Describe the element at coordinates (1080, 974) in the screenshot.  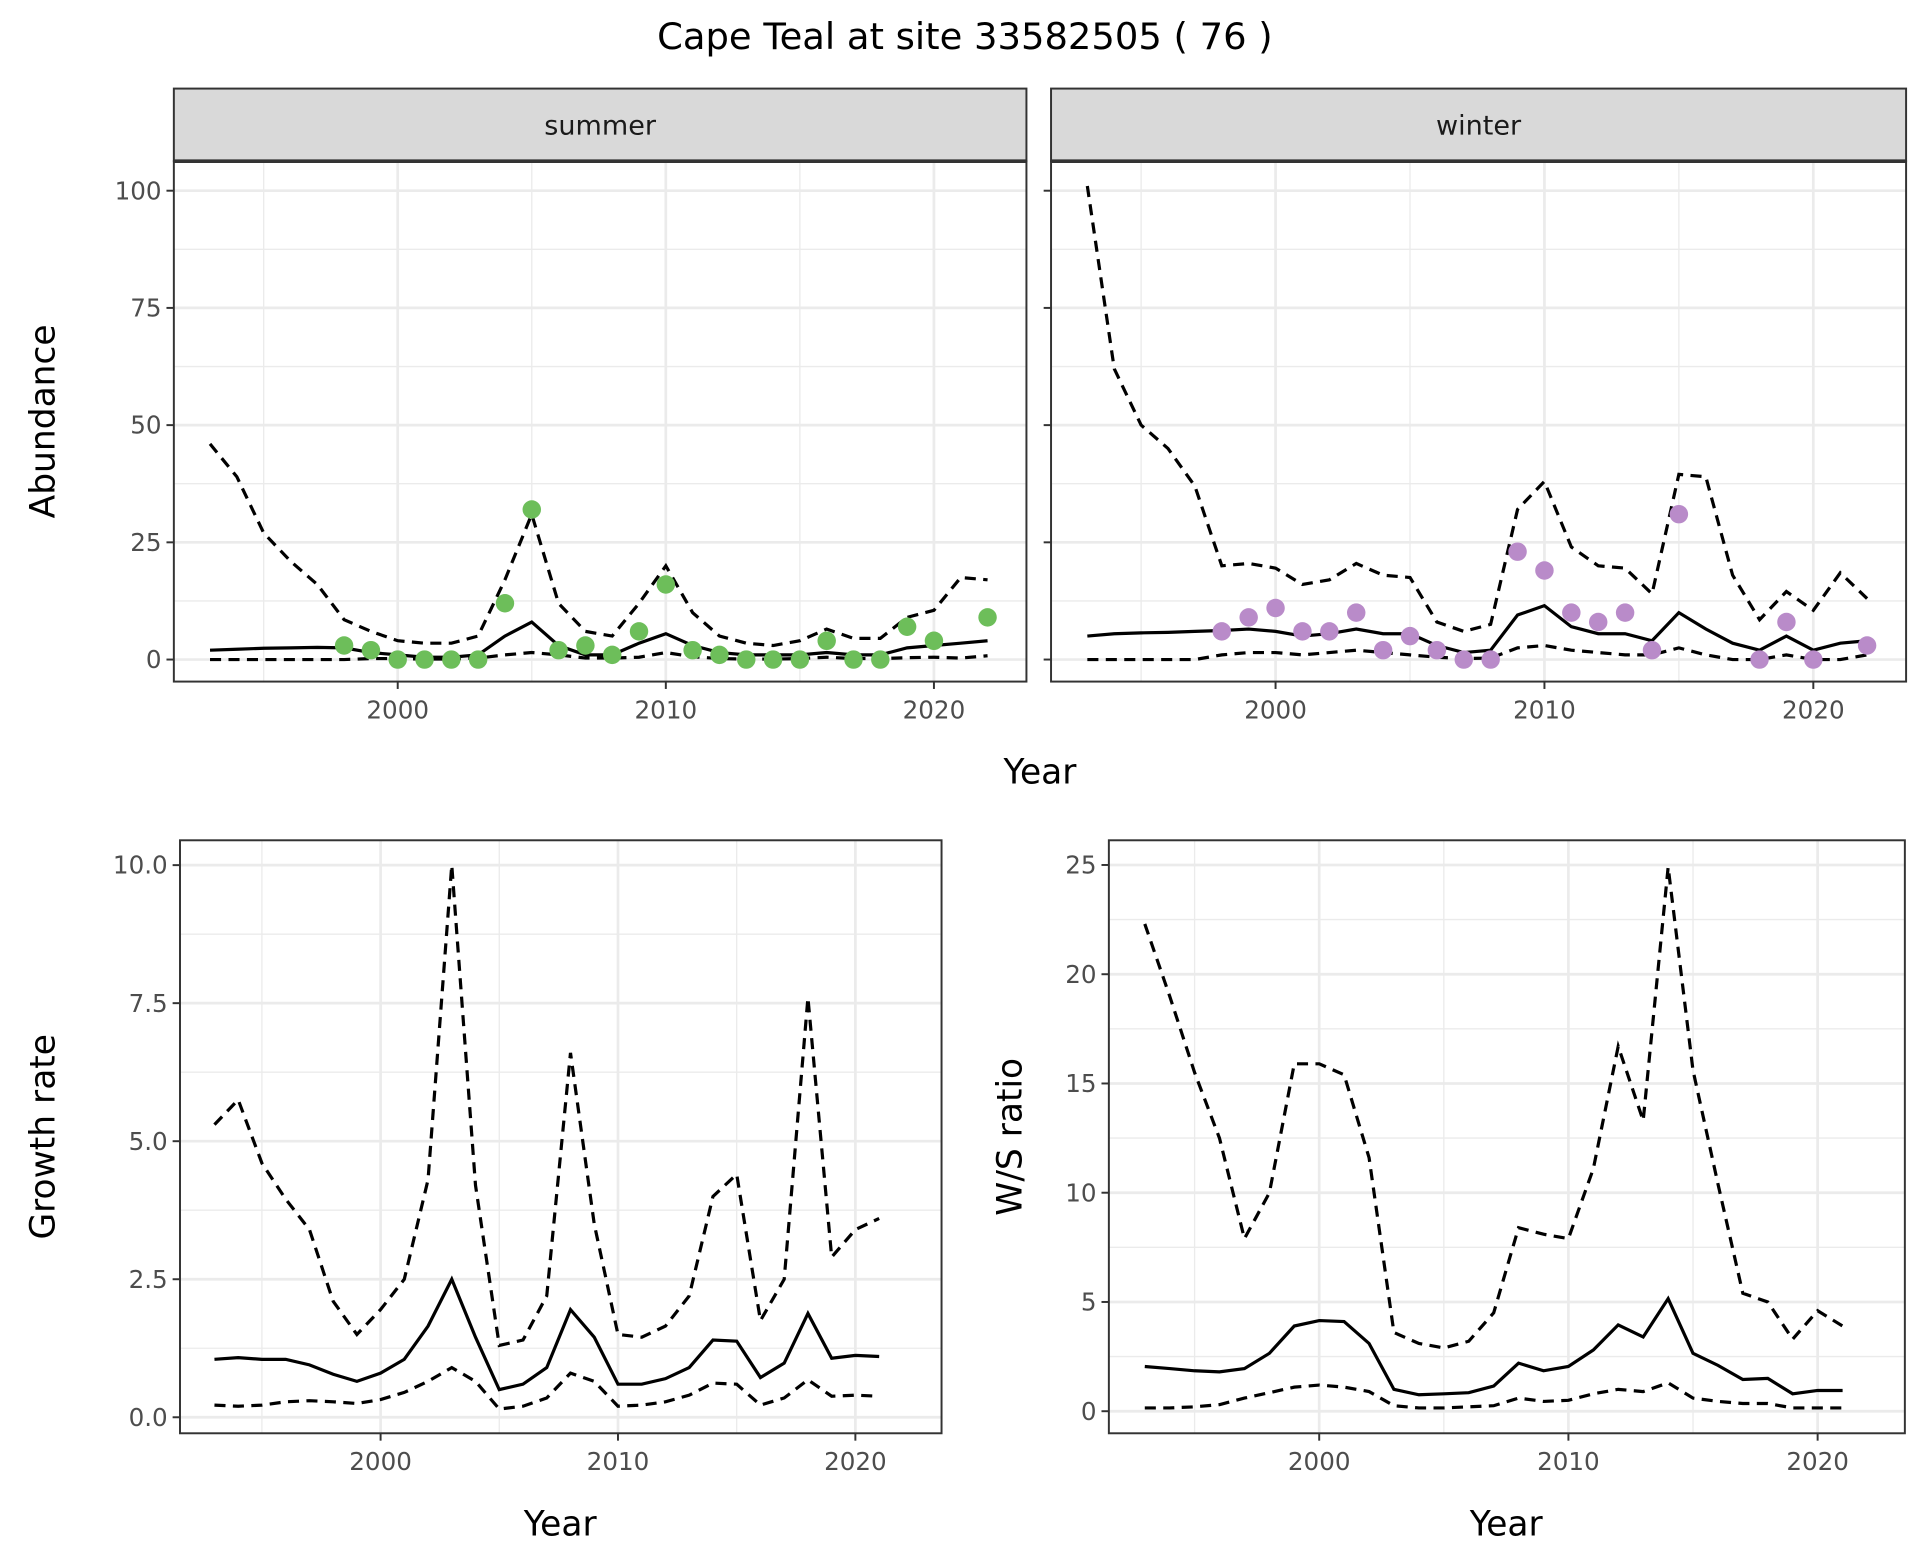
I see `y-tick-label: 20` at that location.